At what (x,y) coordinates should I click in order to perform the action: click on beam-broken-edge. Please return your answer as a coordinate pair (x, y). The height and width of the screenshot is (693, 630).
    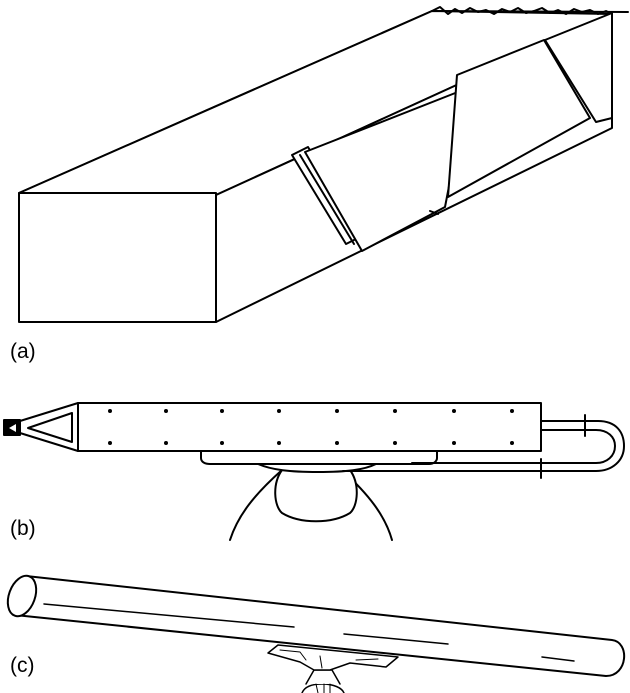
    Looking at the image, I should click on (522, 10).